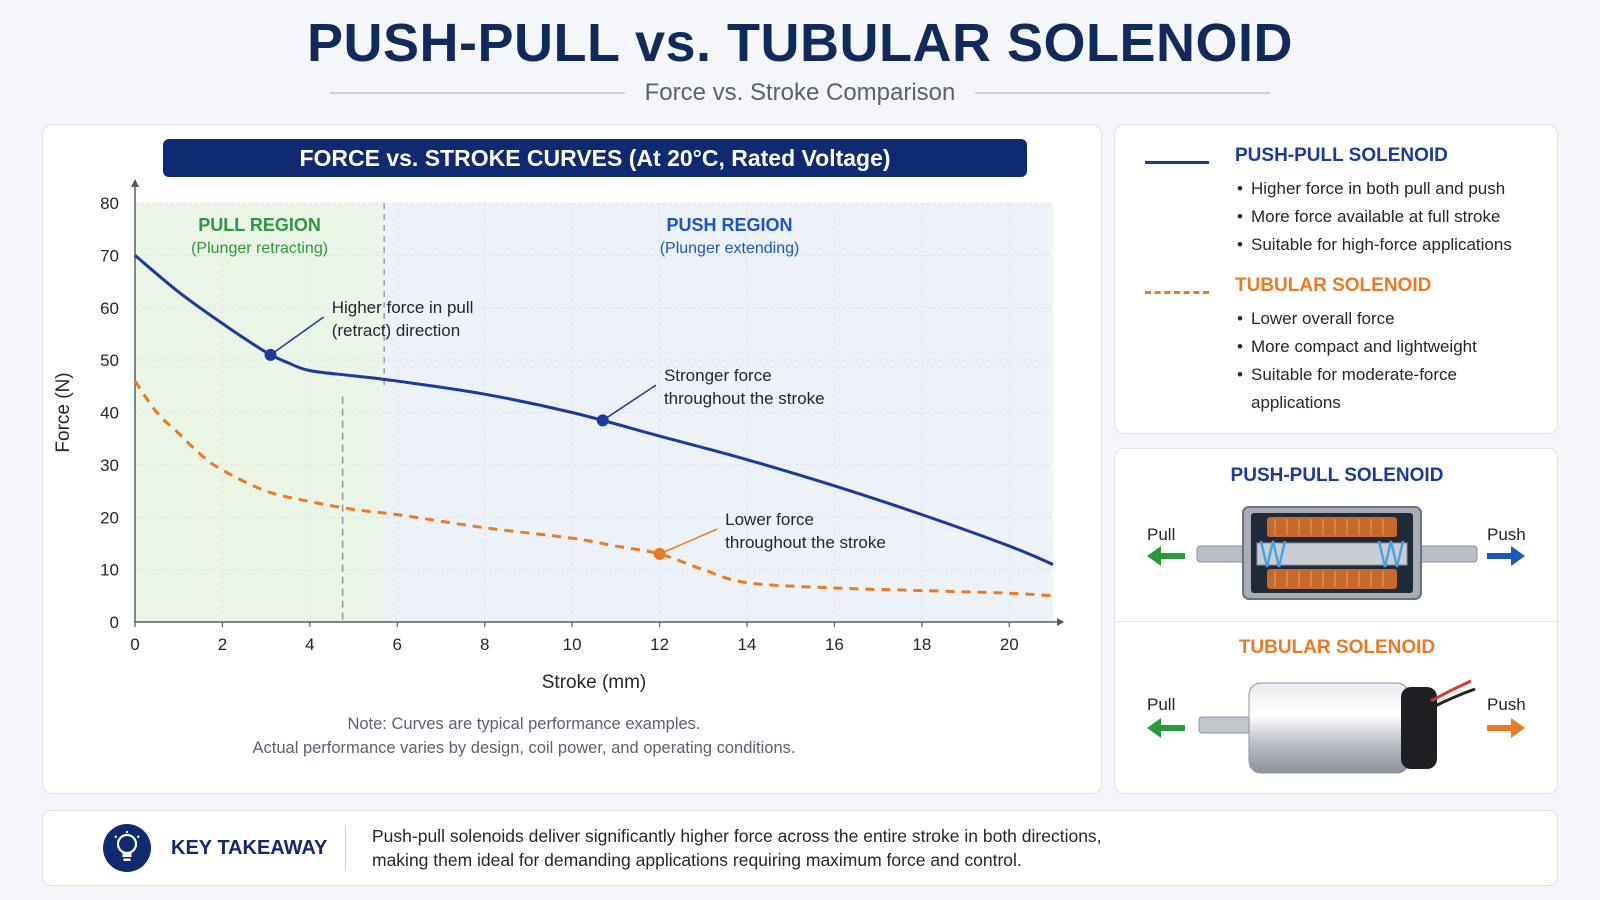 The height and width of the screenshot is (900, 1600). What do you see at coordinates (1336, 726) in the screenshot?
I see `tubular-solenoid-image` at bounding box center [1336, 726].